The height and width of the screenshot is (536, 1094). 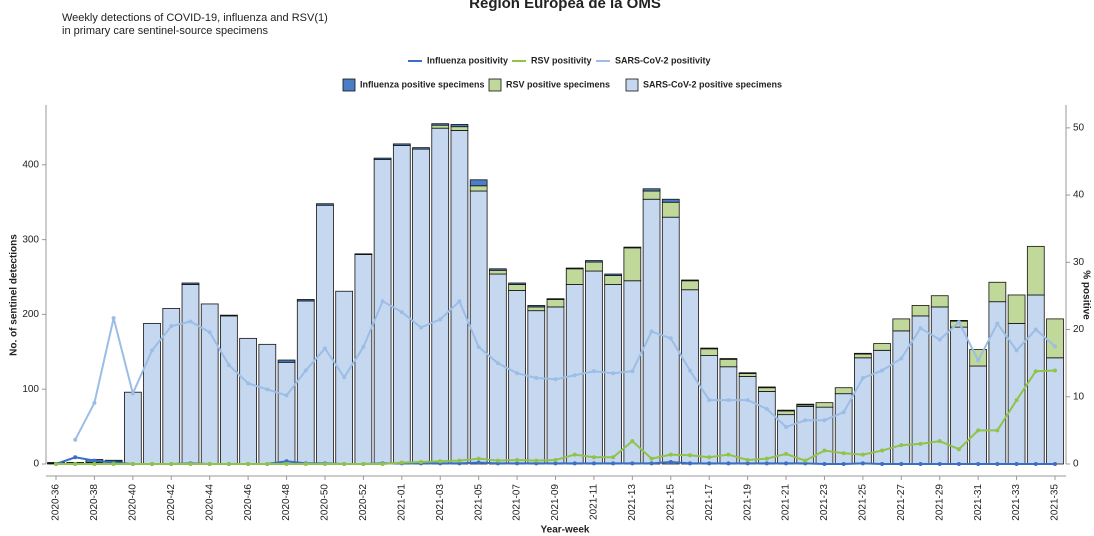 I want to click on x-tick-label: 2021-13, so click(x=632, y=502).